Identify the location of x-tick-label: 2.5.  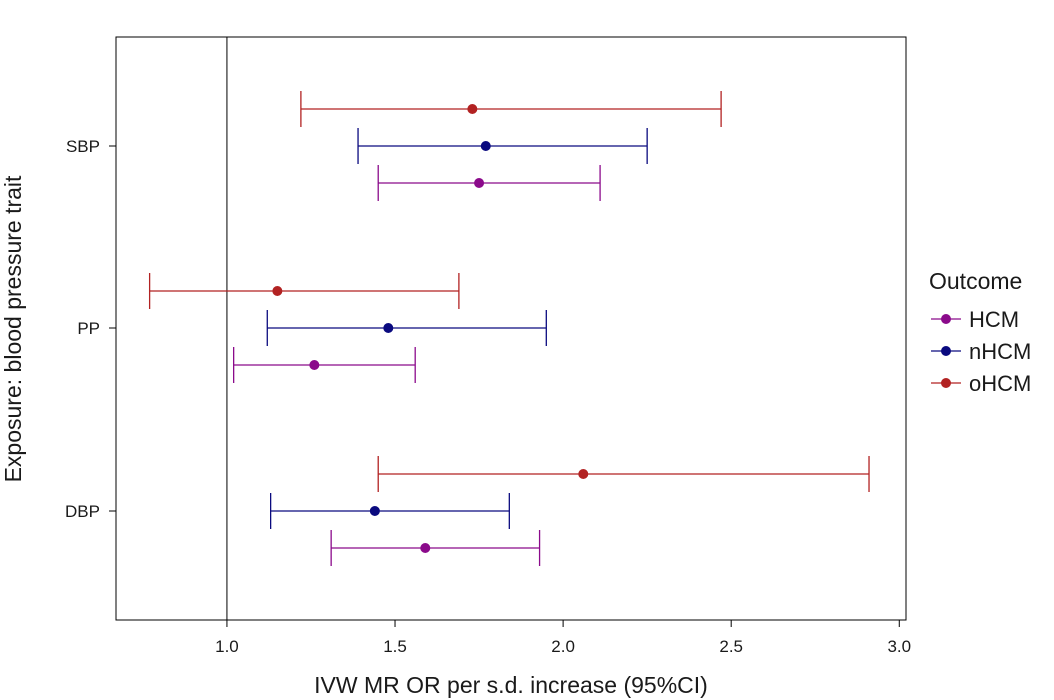
(731, 646).